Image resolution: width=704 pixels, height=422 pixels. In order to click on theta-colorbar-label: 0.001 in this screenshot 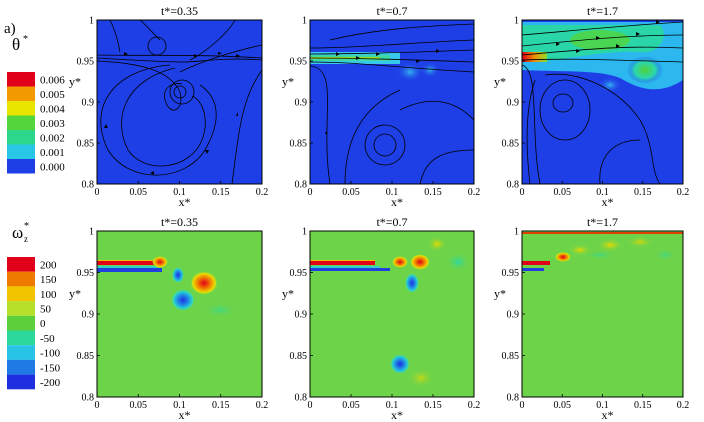, I will do `click(52, 153)`.